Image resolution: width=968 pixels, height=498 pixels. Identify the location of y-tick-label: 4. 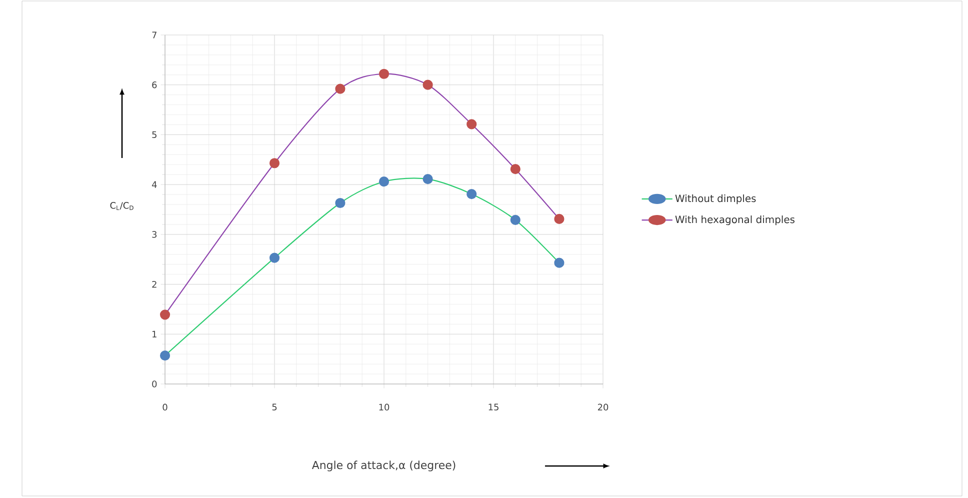
(154, 184).